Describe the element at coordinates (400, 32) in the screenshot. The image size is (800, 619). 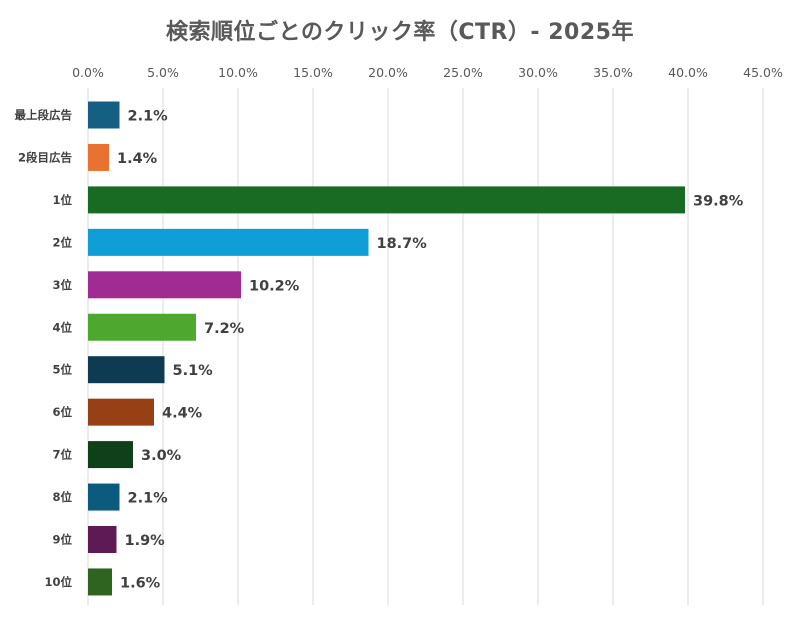
I see `chart-title: 検索順位ごとのクリック率（CTR）- 2025年` at that location.